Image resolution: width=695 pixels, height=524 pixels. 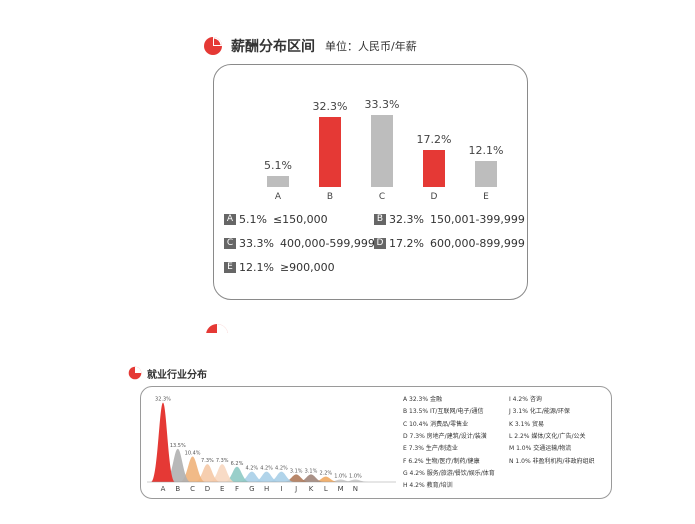 I want to click on industry-category-label: M, so click(x=341, y=489).